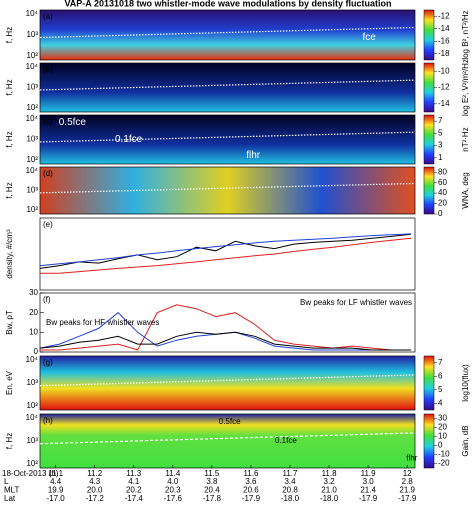 This screenshot has height=506, width=474. I want to click on ephemeris-value: 2.8, so click(408, 481).